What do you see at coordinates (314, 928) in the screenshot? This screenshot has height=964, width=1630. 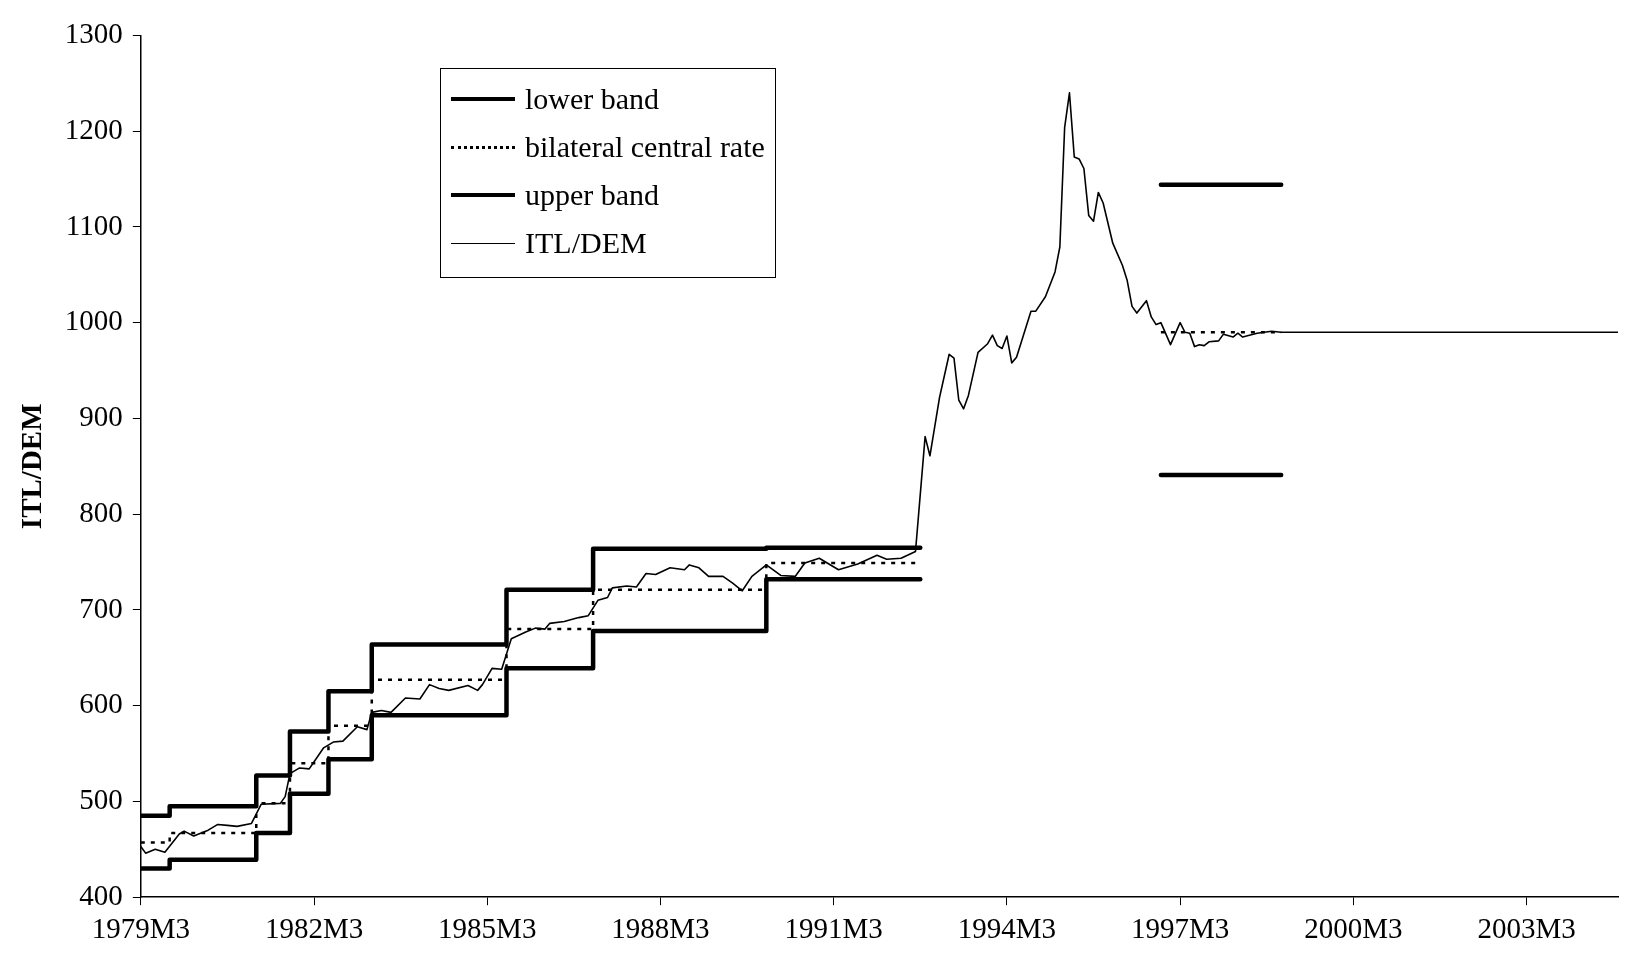 I see `x-tick-label: 1982M3` at bounding box center [314, 928].